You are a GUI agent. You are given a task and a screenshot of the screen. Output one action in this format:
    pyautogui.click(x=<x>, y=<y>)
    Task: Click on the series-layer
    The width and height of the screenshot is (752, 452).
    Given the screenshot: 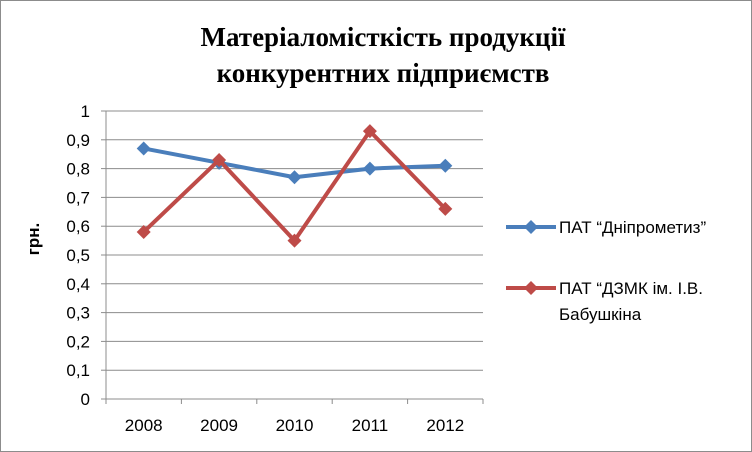 What is the action you would take?
    pyautogui.click(x=294, y=186)
    